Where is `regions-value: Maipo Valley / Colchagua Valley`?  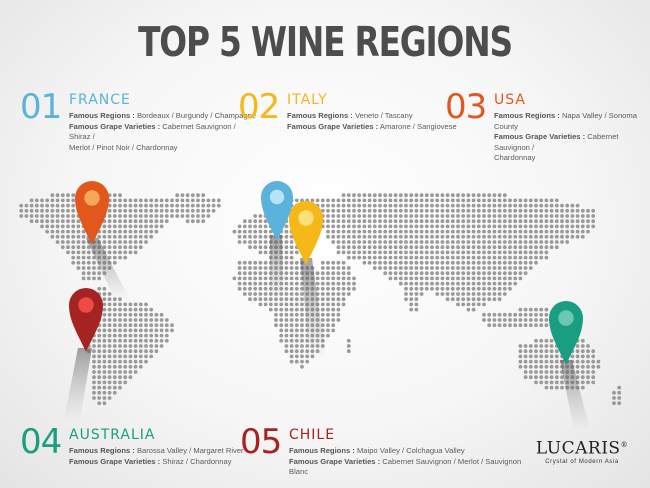 regions-value: Maipo Valley / Colchagua Valley is located at coordinates (410, 450).